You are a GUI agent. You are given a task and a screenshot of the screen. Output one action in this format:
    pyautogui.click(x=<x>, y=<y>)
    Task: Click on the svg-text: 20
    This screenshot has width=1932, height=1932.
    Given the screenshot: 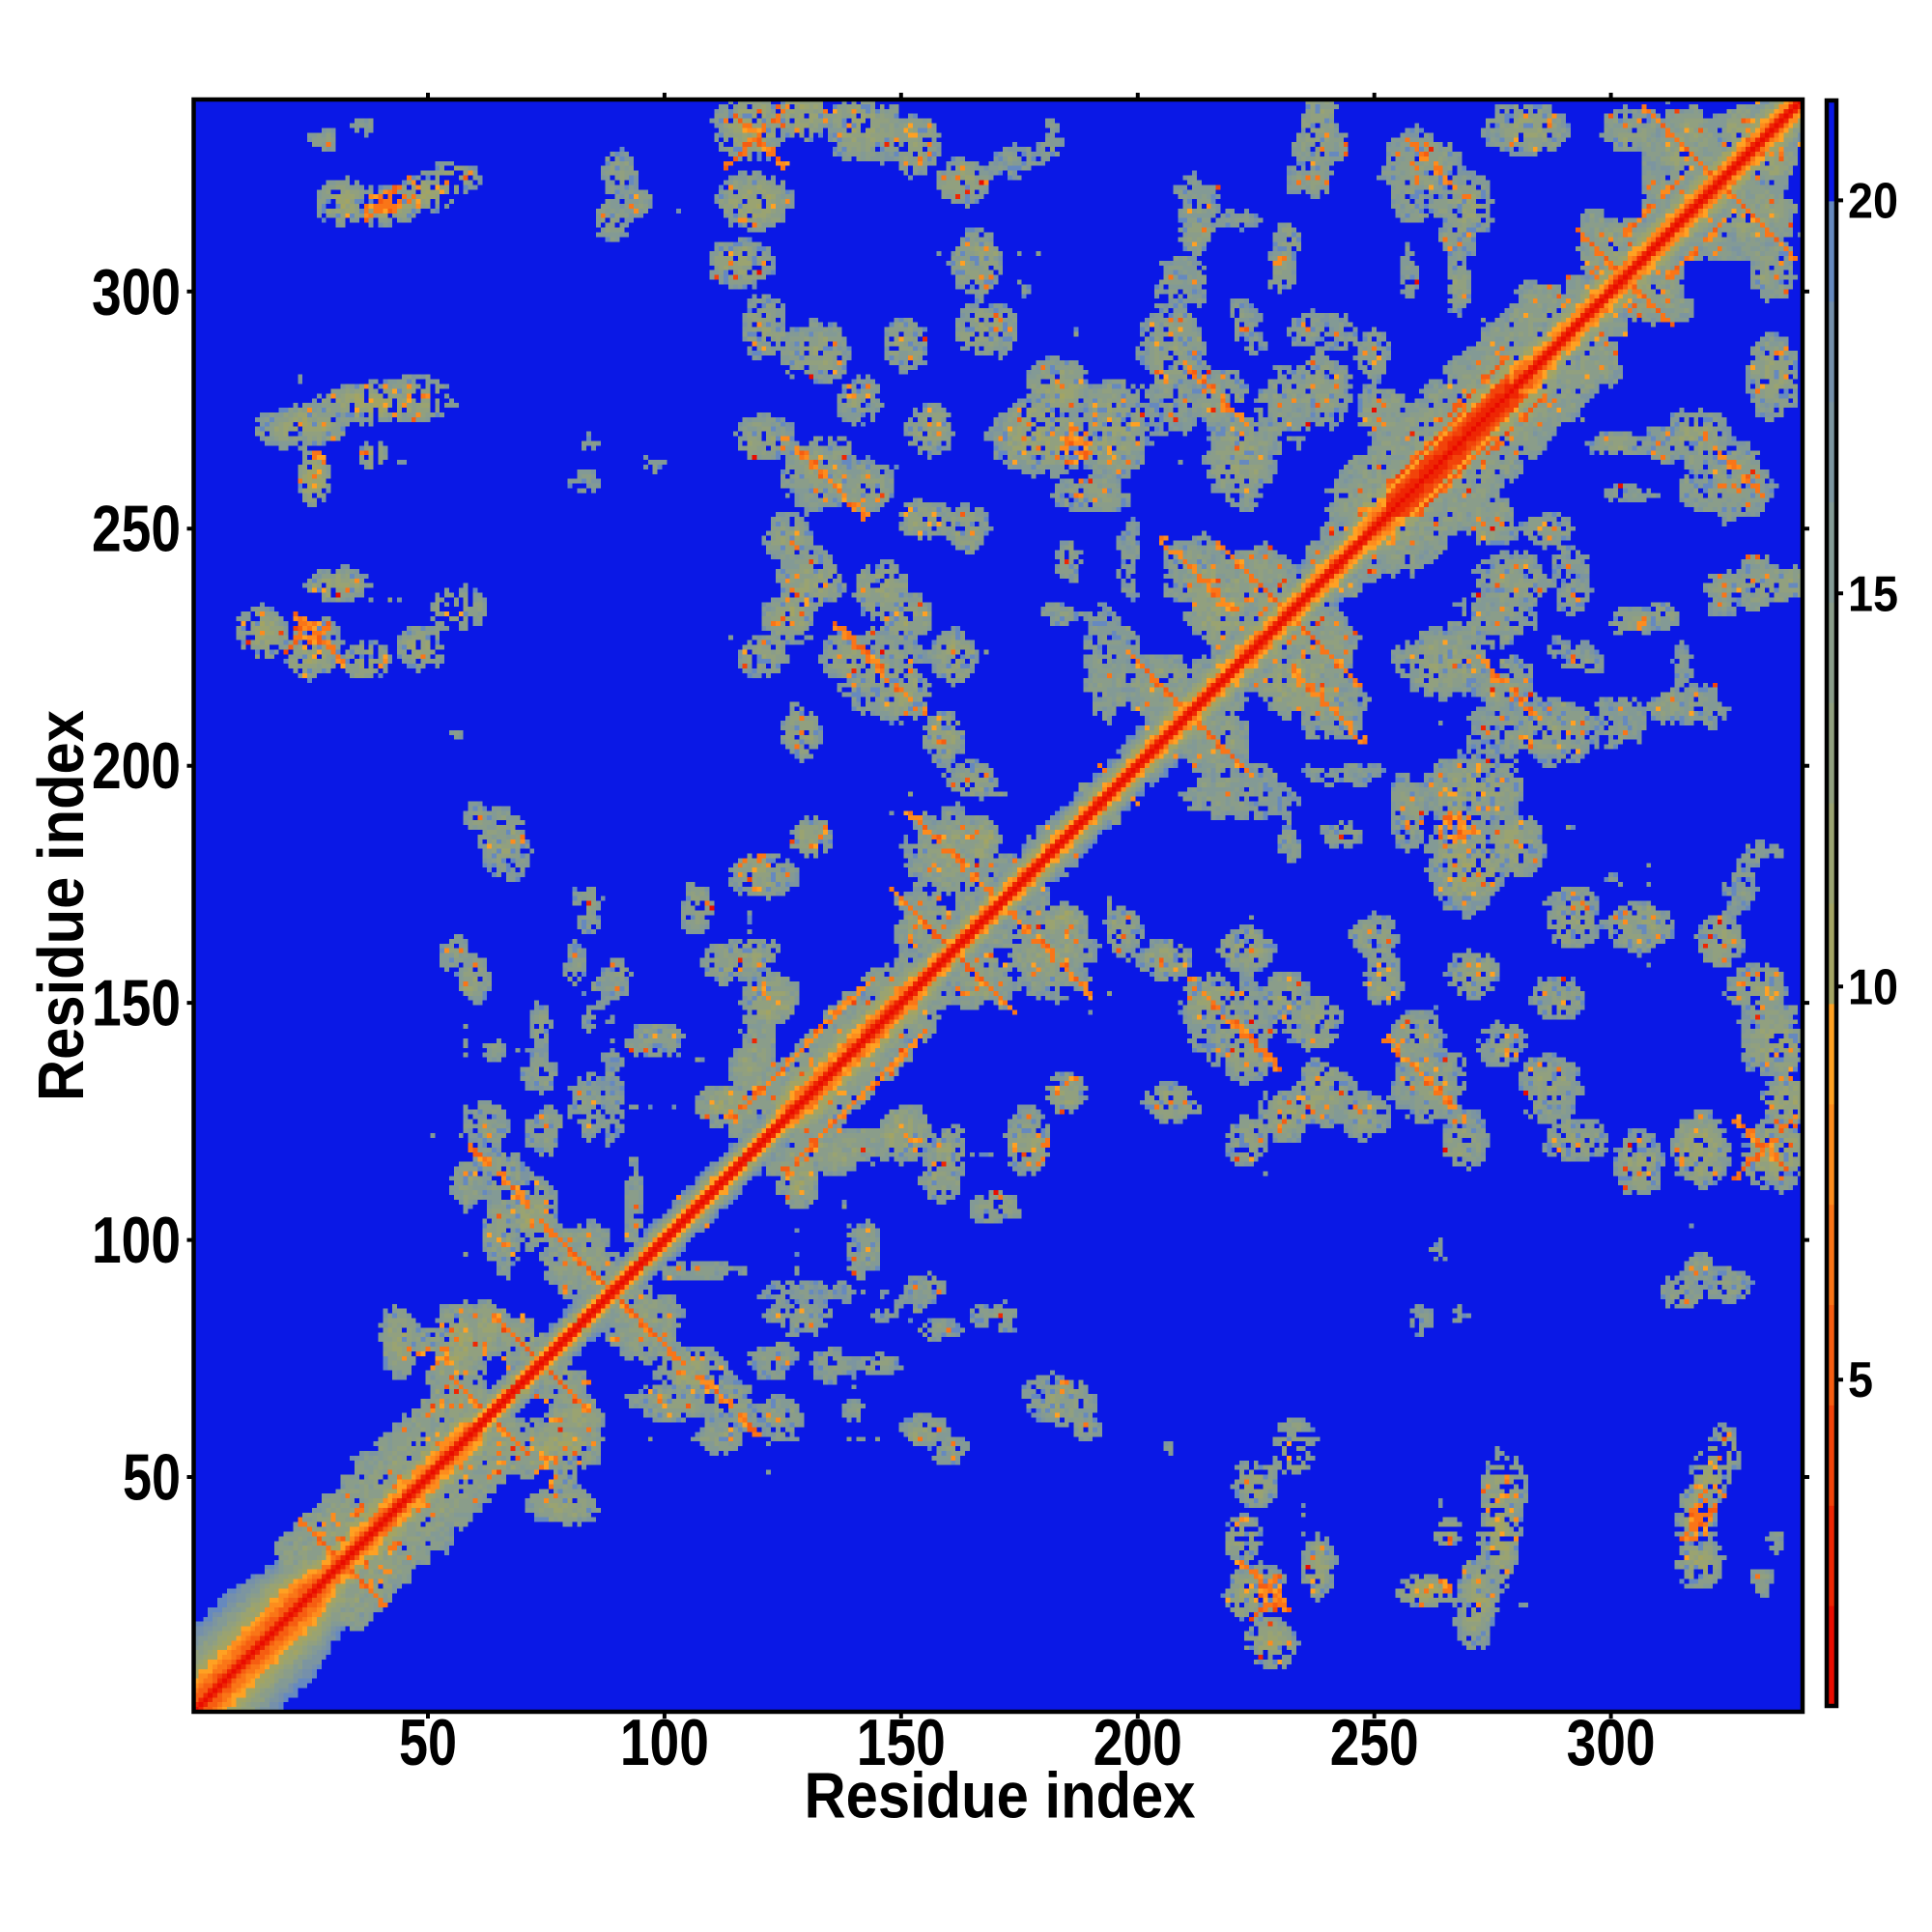 What is the action you would take?
    pyautogui.click(x=1873, y=201)
    